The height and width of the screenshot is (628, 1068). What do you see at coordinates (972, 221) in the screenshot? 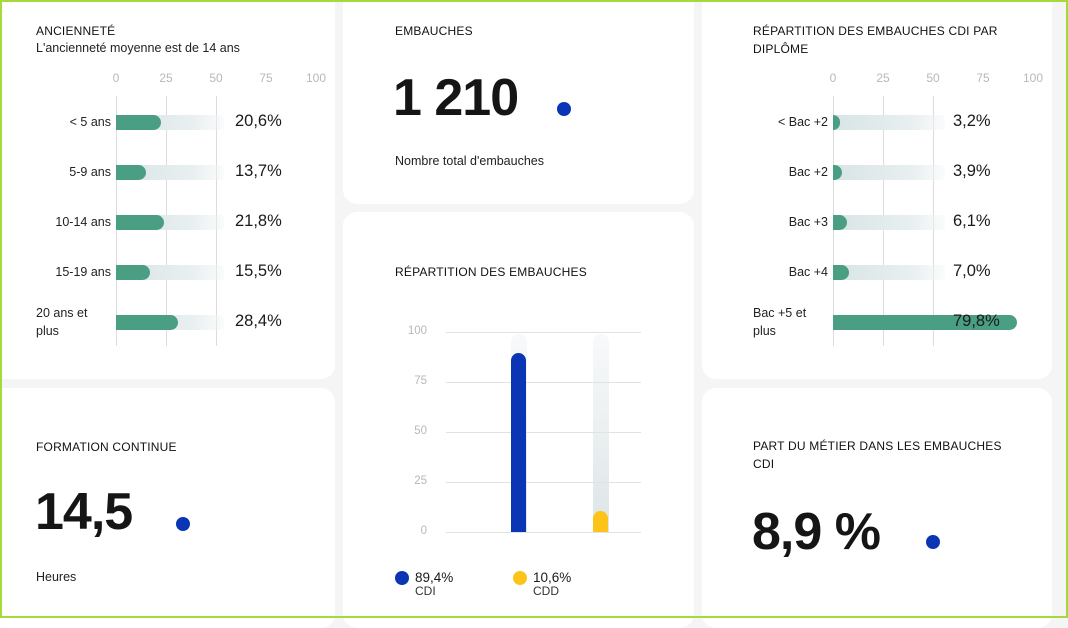
I see `value-label: 6,1%` at bounding box center [972, 221].